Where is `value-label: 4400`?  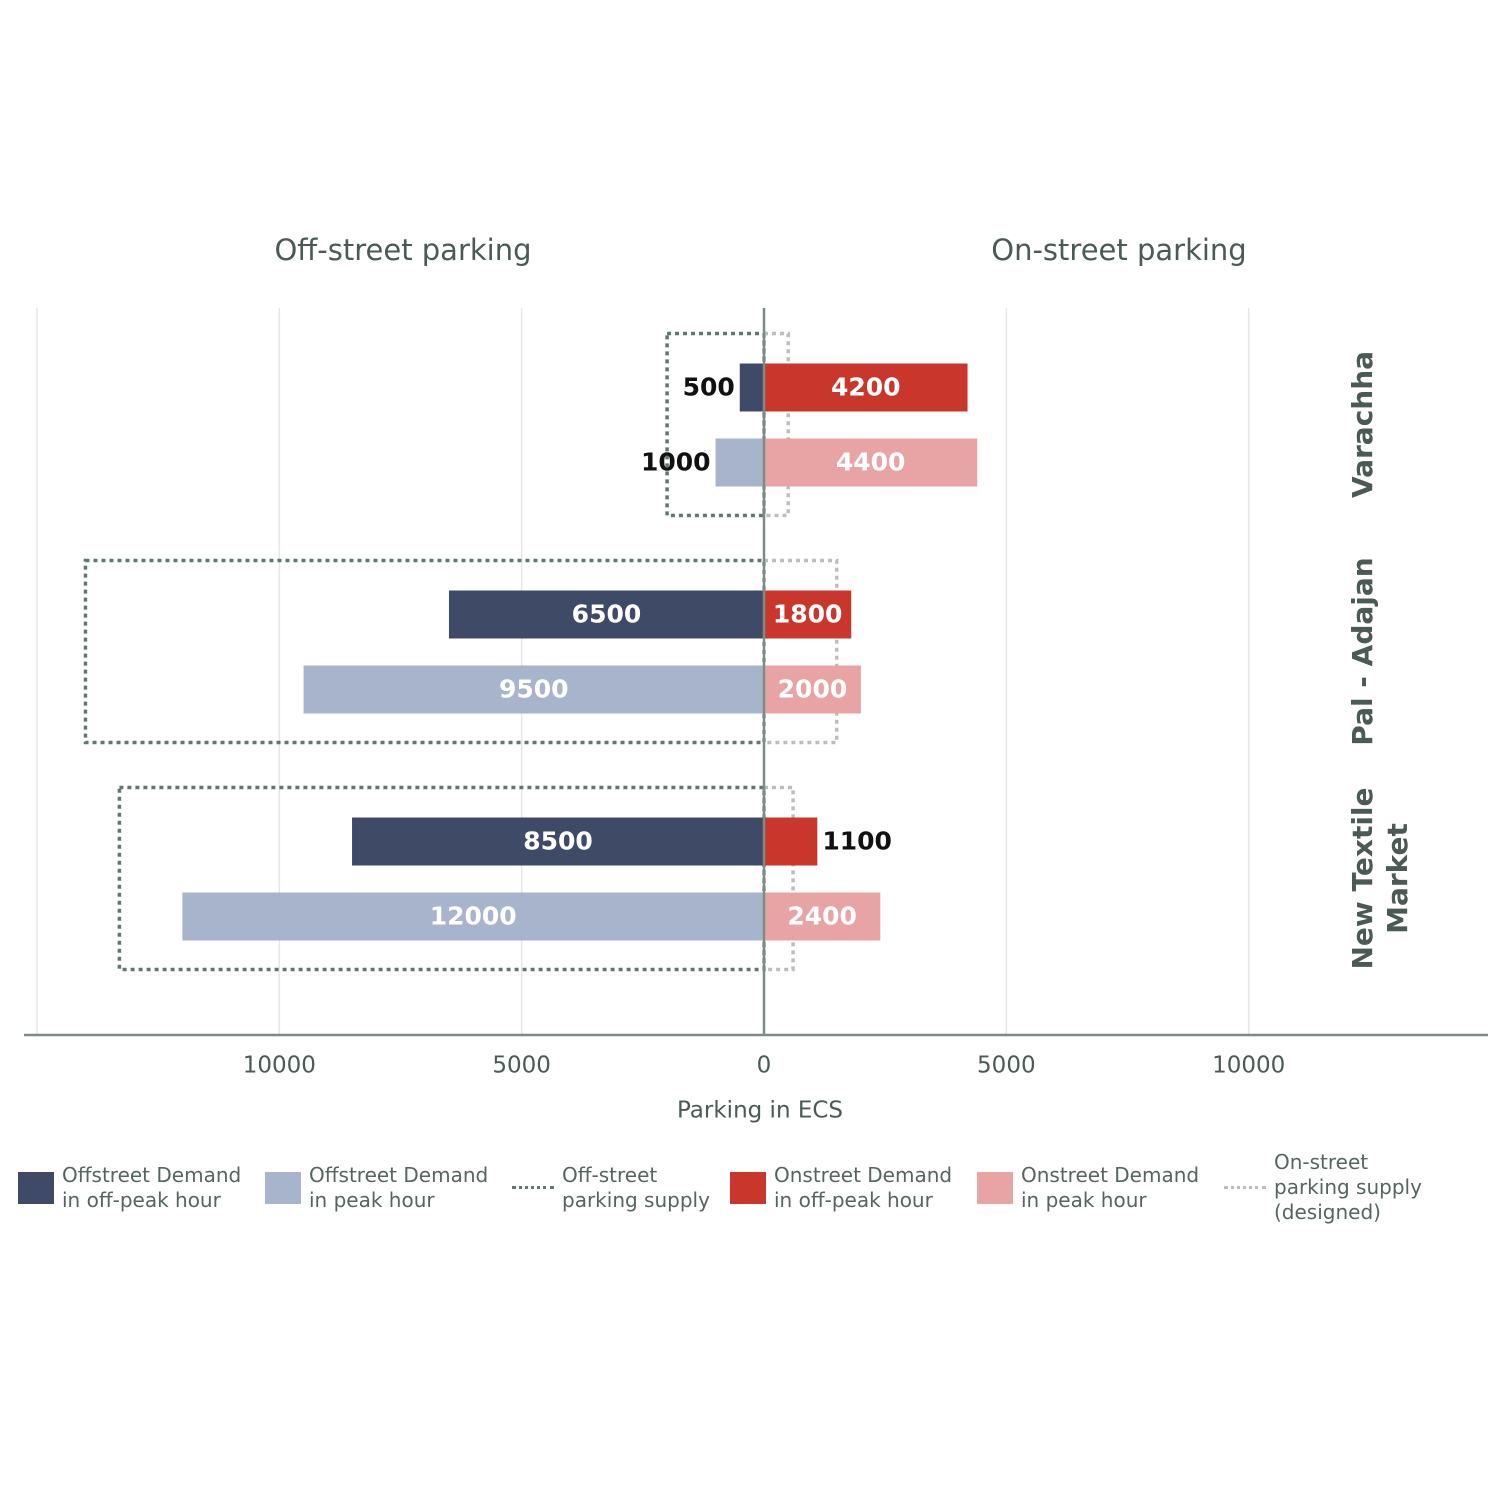
value-label: 4400 is located at coordinates (871, 462).